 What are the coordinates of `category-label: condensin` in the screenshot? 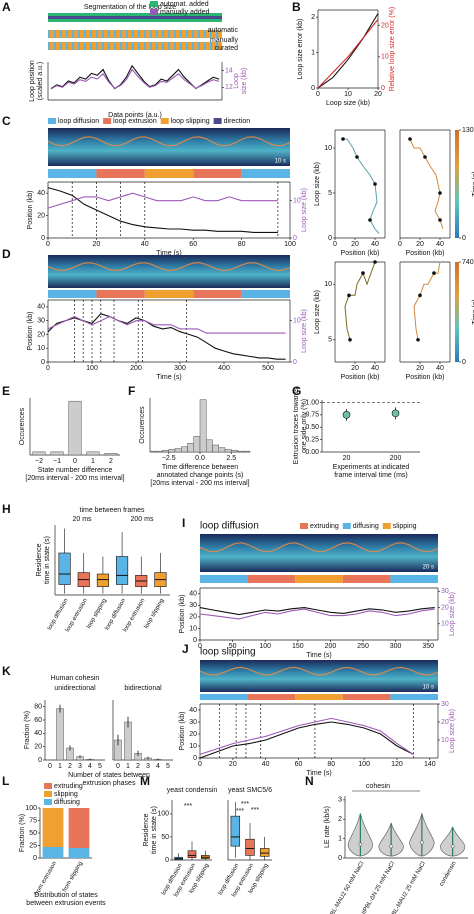 It's located at (448, 874).